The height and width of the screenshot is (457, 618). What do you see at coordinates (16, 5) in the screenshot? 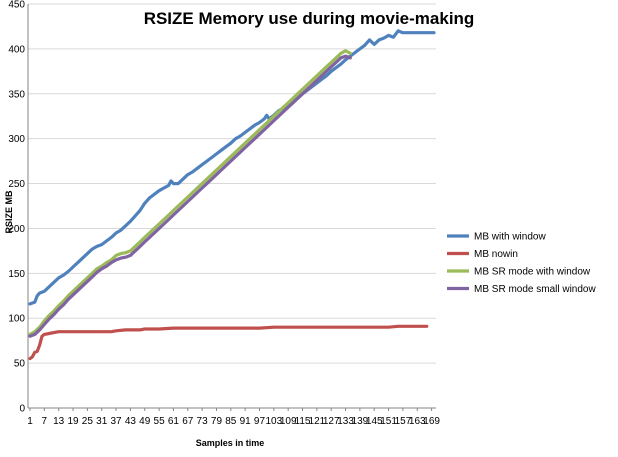
I see `y-tick-label: 450` at bounding box center [16, 5].